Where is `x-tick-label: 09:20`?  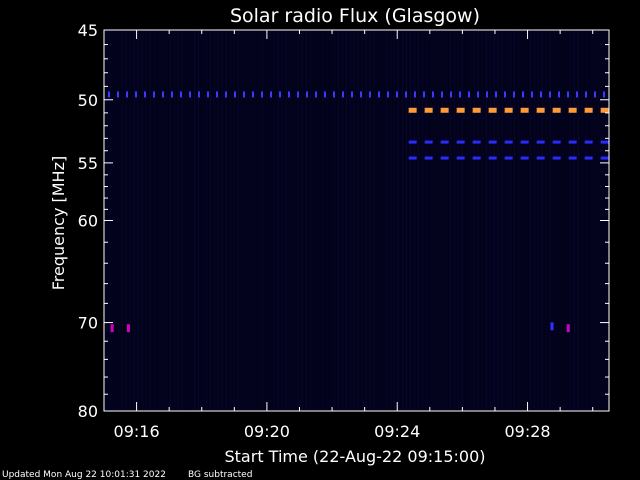 x-tick-label: 09:20 is located at coordinates (267, 431).